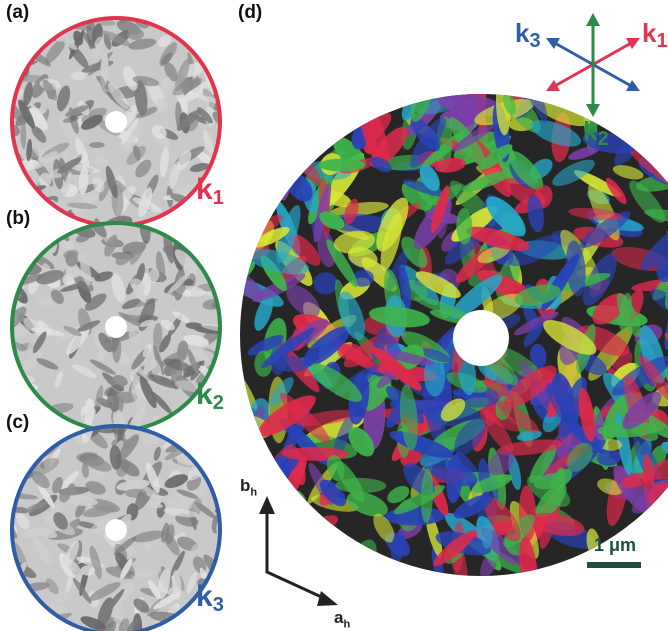 This screenshot has width=668, height=631. What do you see at coordinates (662, 41) in the screenshot?
I see `k1-star-index: 1` at bounding box center [662, 41].